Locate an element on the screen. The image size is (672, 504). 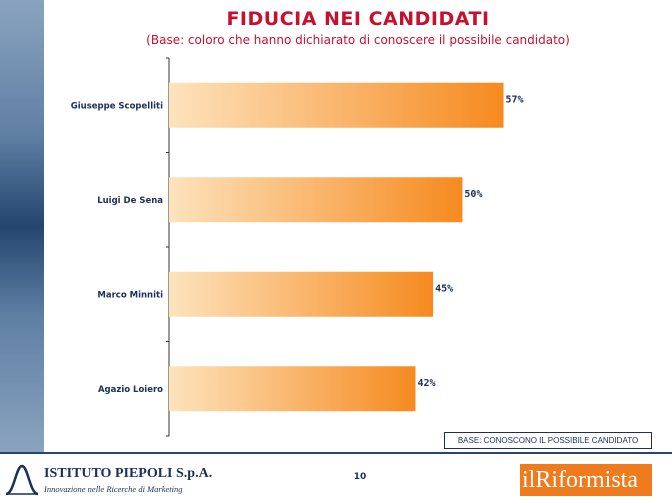
value-label: 50% is located at coordinates (473, 194).